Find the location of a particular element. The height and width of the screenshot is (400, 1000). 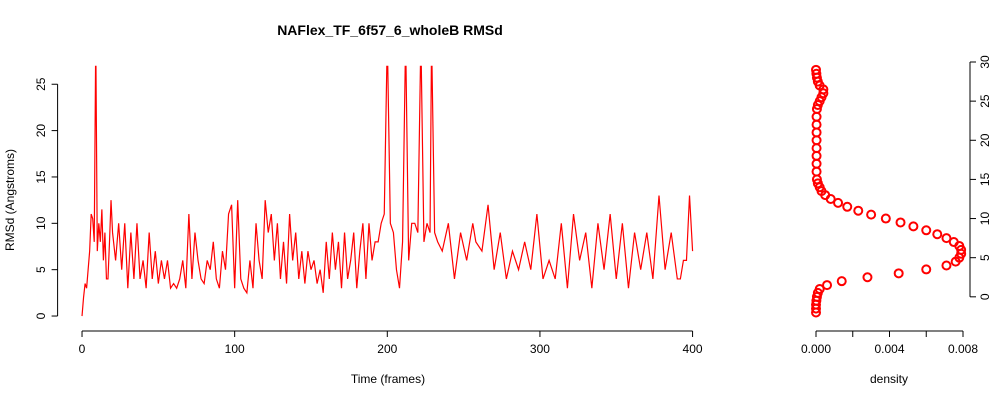

x-tick-label: 100 is located at coordinates (235, 349).